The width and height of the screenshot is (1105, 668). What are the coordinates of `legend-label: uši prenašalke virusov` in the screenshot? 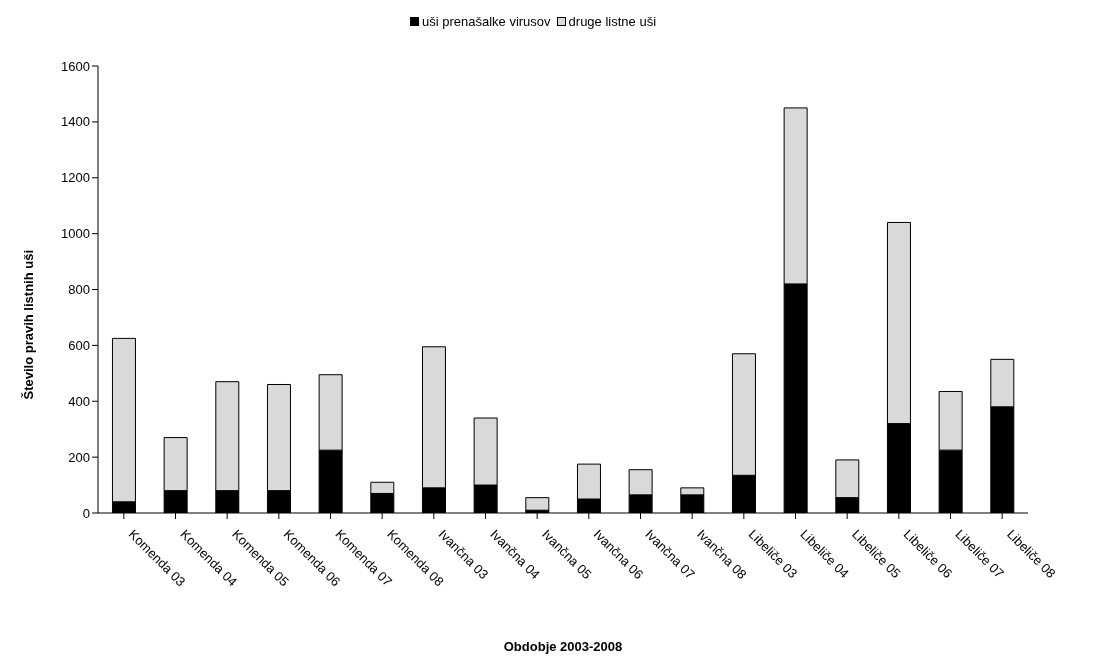 It's located at (485, 21).